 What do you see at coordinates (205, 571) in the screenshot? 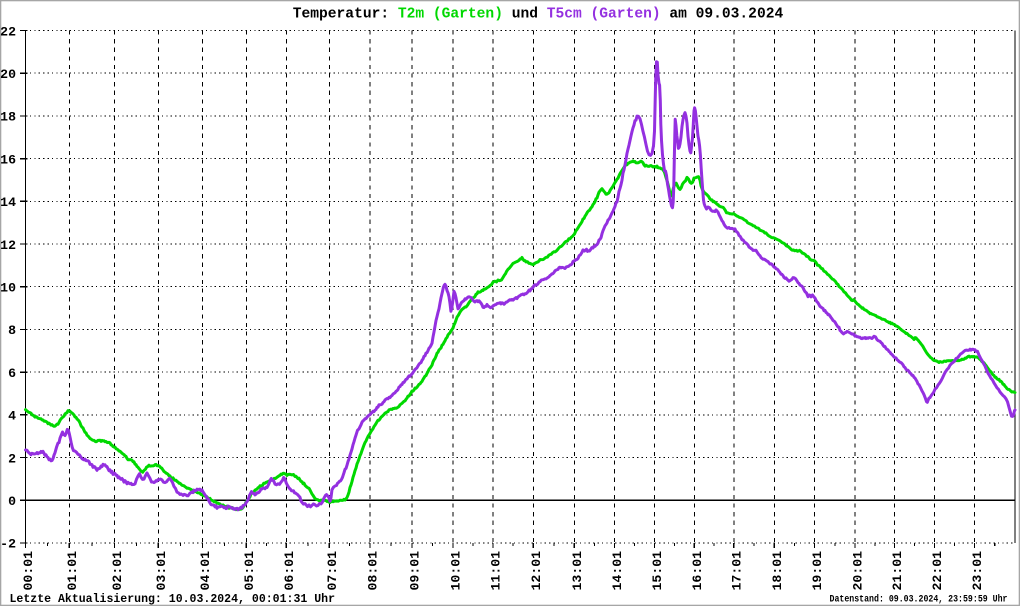
I see `svg-text: 04:01` at bounding box center [205, 571].